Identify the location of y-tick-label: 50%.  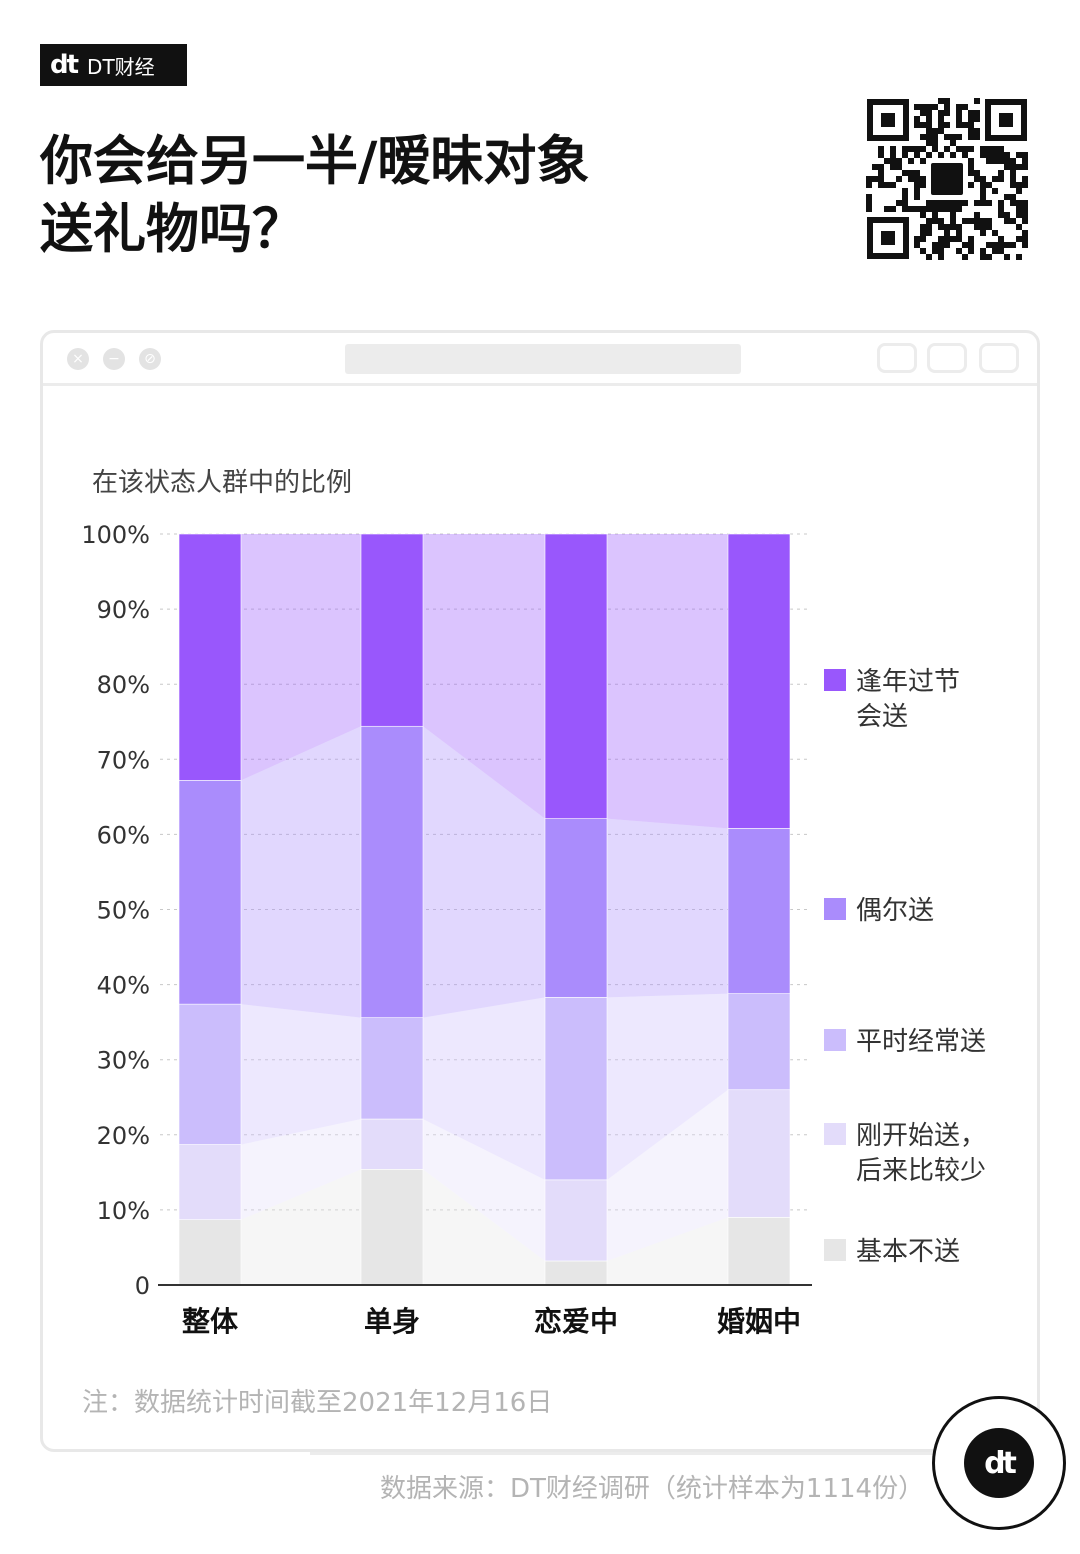
(123, 911).